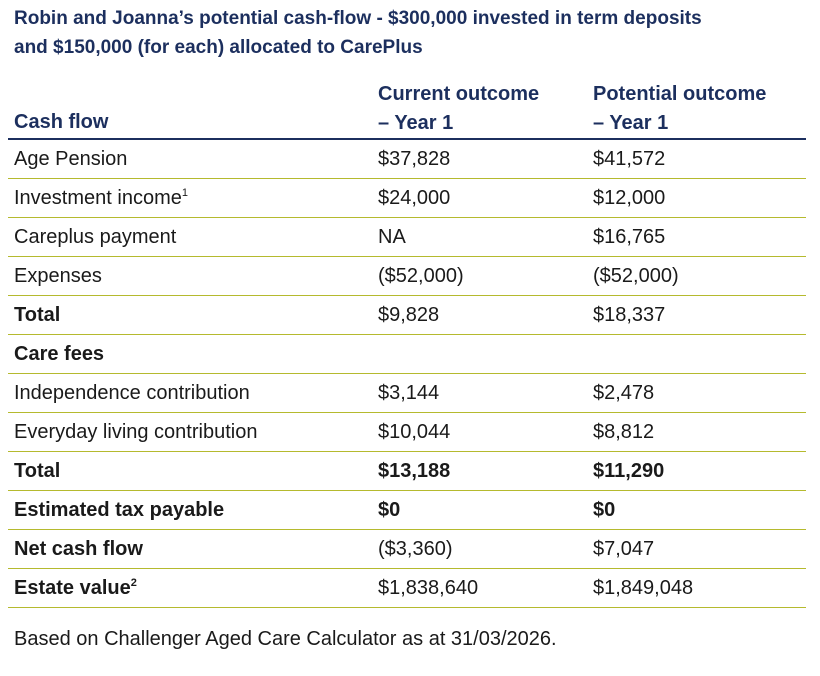 This screenshot has width=820, height=676. What do you see at coordinates (78, 549) in the screenshot?
I see `row-label: Net cash flow` at bounding box center [78, 549].